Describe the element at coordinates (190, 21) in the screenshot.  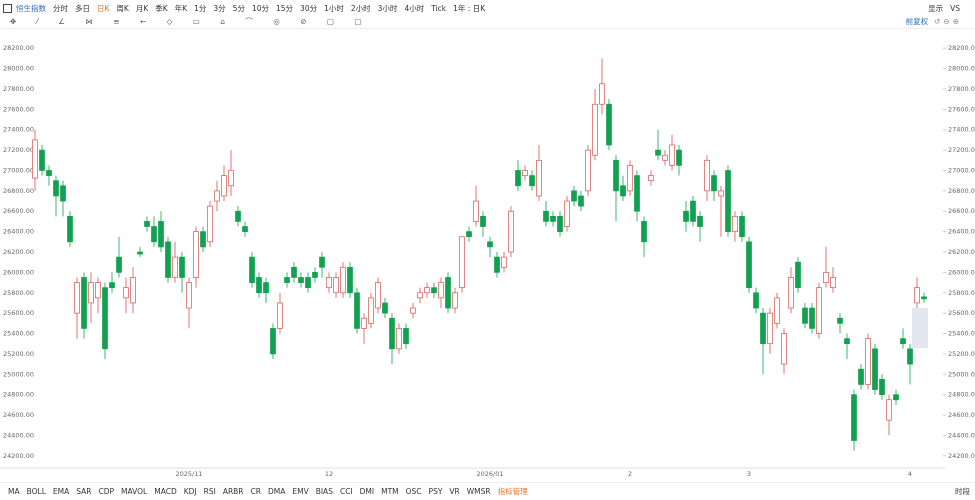
I see `drawing-icons: ✥ ⁄ ∠ ⋈ ≡ ← ◇ ▭ ⌂ ⌒ ◎ ⊘ ▢ ▢` at that location.